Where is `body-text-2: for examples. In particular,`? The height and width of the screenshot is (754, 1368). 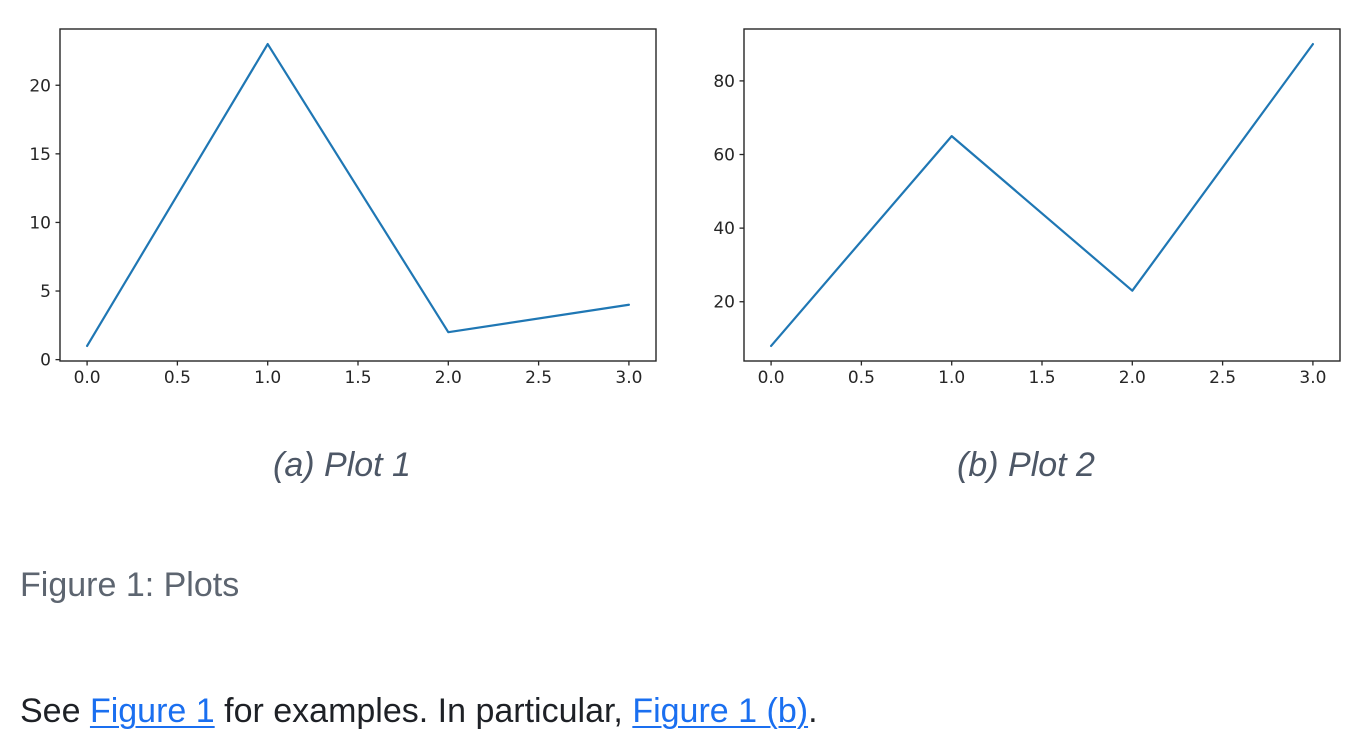
body-text-2: for examples. In particular, is located at coordinates (423, 711).